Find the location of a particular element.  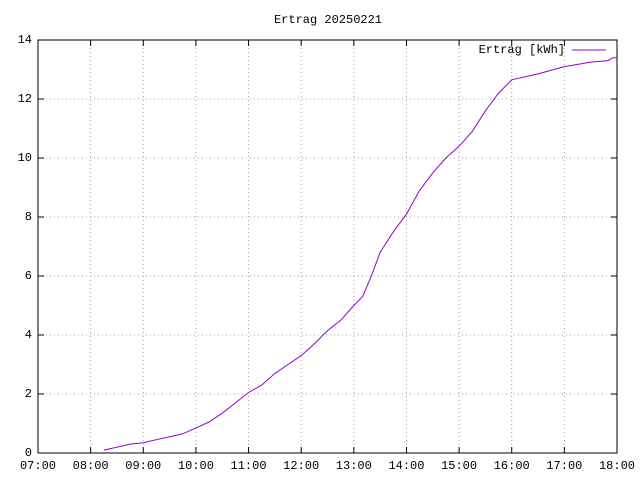

chart-title: Ertrag 20250221 is located at coordinates (328, 20).